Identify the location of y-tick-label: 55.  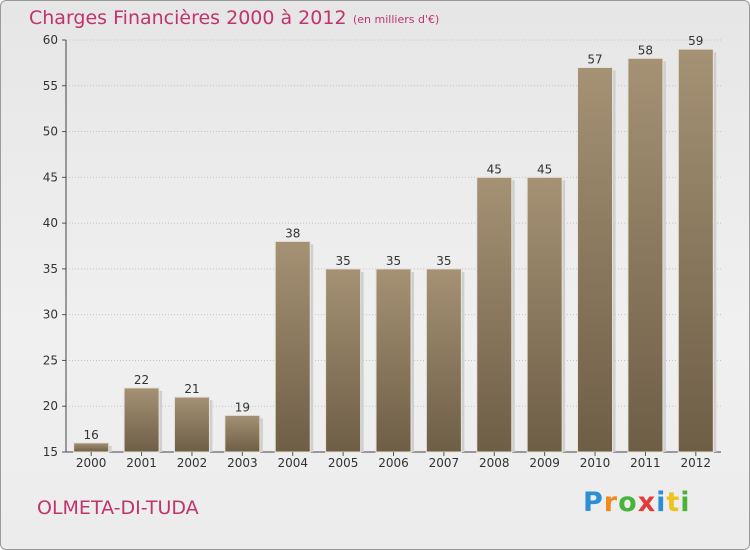
(50, 86).